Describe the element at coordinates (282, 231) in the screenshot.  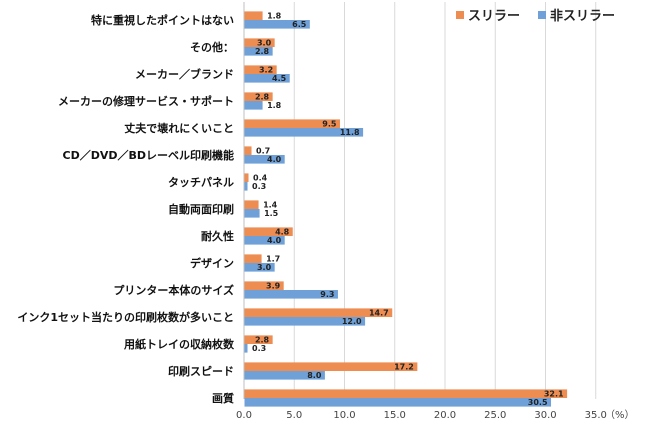
I see `data-label: 4.8` at that location.